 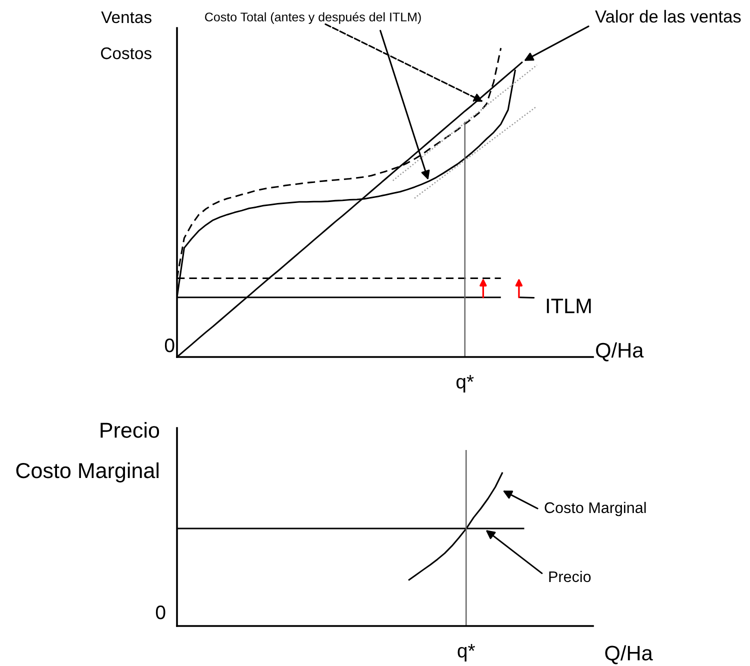 I want to click on text: Costo Marginal, so click(x=595, y=509).